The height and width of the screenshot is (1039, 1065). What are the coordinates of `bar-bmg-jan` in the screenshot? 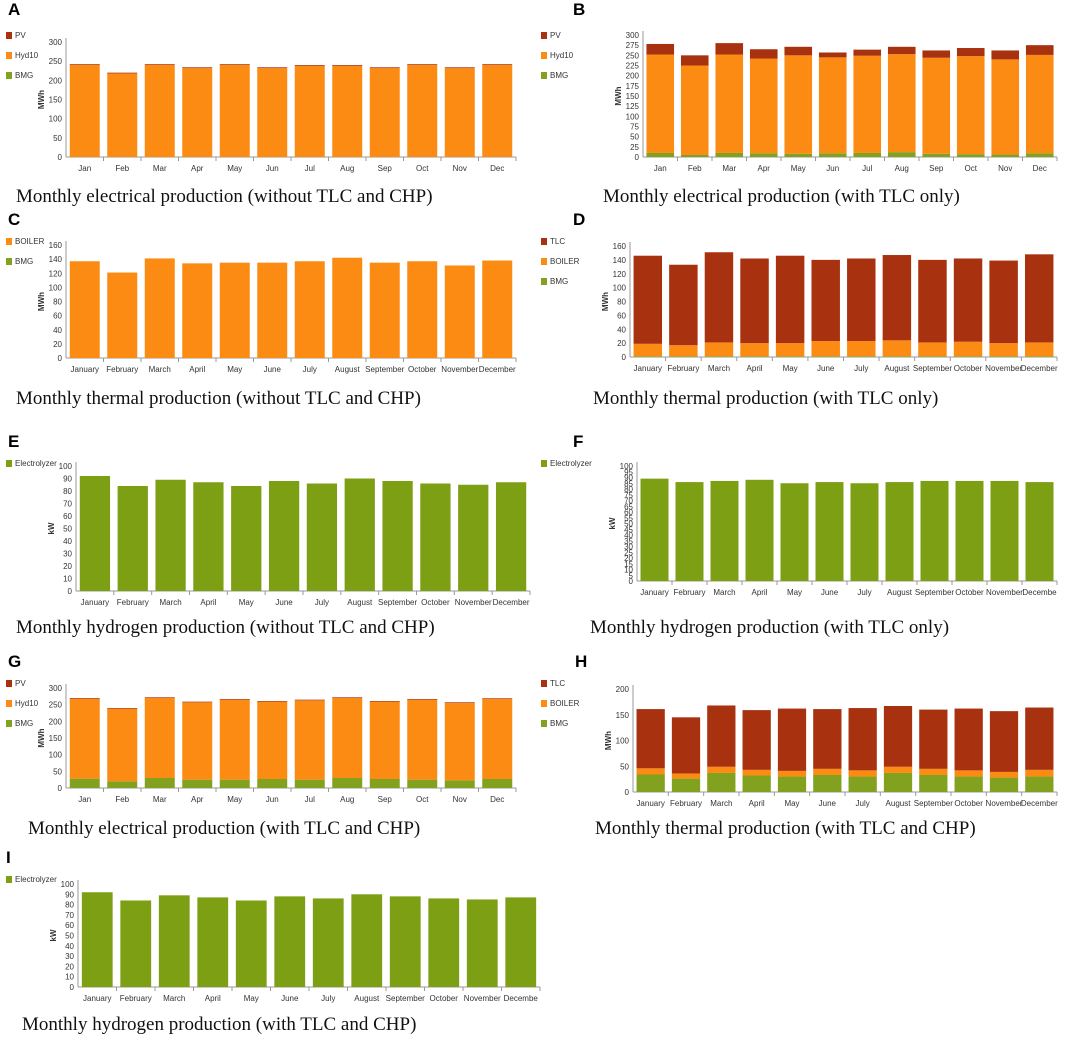 It's located at (660, 154).